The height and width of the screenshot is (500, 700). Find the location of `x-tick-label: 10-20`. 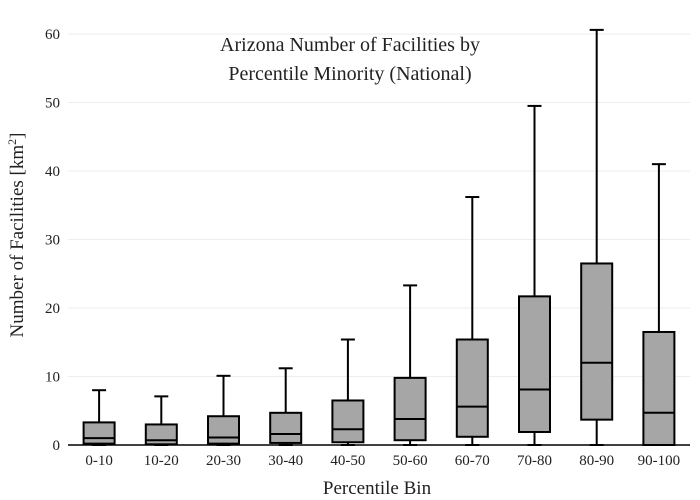

x-tick-label: 10-20 is located at coordinates (161, 461).